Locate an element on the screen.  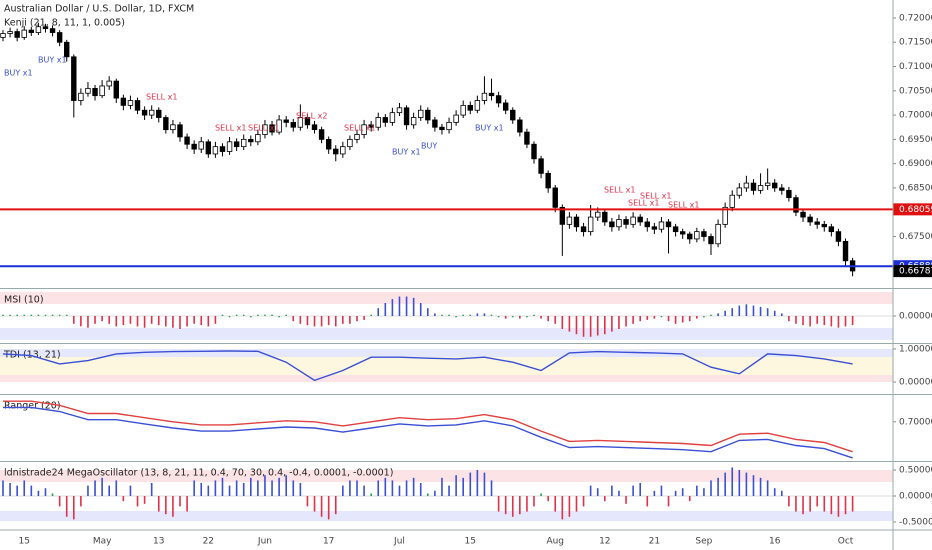
last-price-box is located at coordinates (912, 271).